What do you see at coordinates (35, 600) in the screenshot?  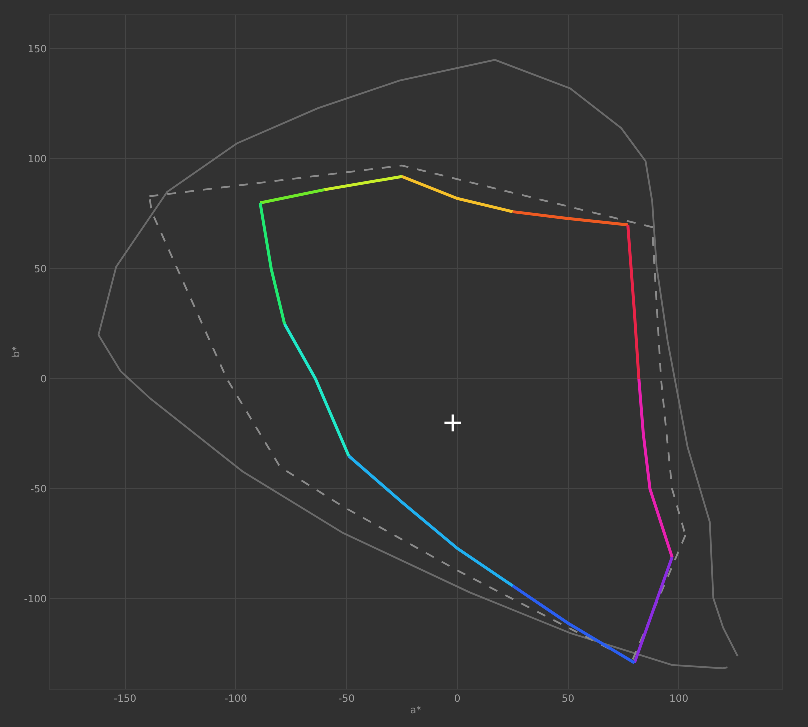 I see `y-tick-label: -100` at bounding box center [35, 600].